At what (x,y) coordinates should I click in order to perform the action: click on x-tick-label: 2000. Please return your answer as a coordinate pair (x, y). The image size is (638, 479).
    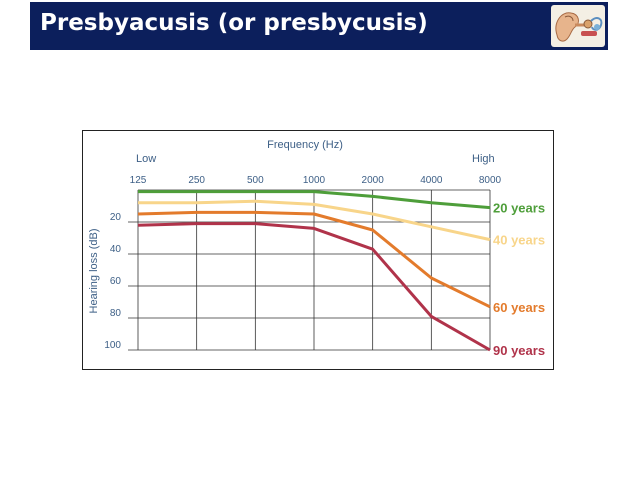
    Looking at the image, I should click on (373, 180).